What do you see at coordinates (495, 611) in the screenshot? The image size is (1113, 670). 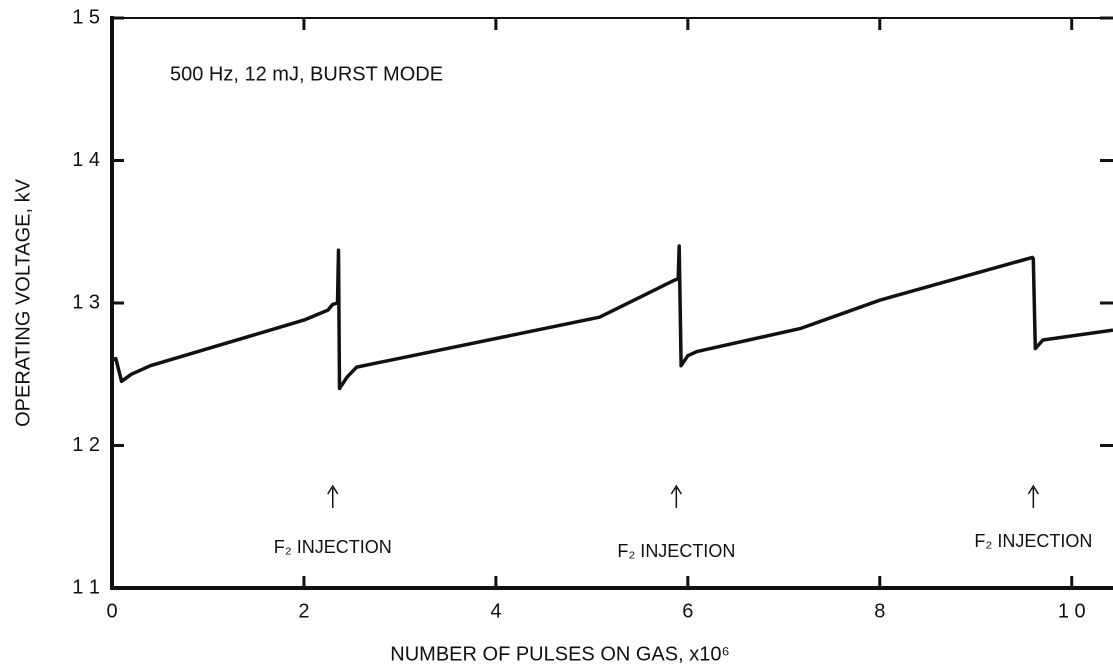 I see `x-tick-label: 4` at bounding box center [495, 611].